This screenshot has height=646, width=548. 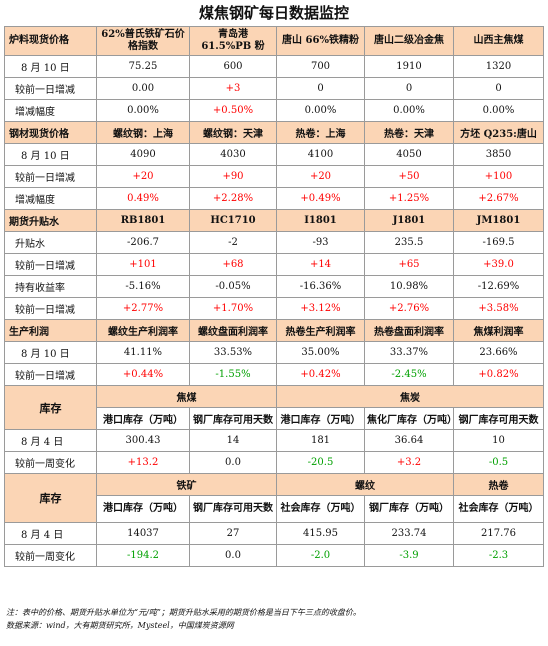 I want to click on stock1-group-row: 库存 焦煤 焦炭, so click(x=274, y=407).